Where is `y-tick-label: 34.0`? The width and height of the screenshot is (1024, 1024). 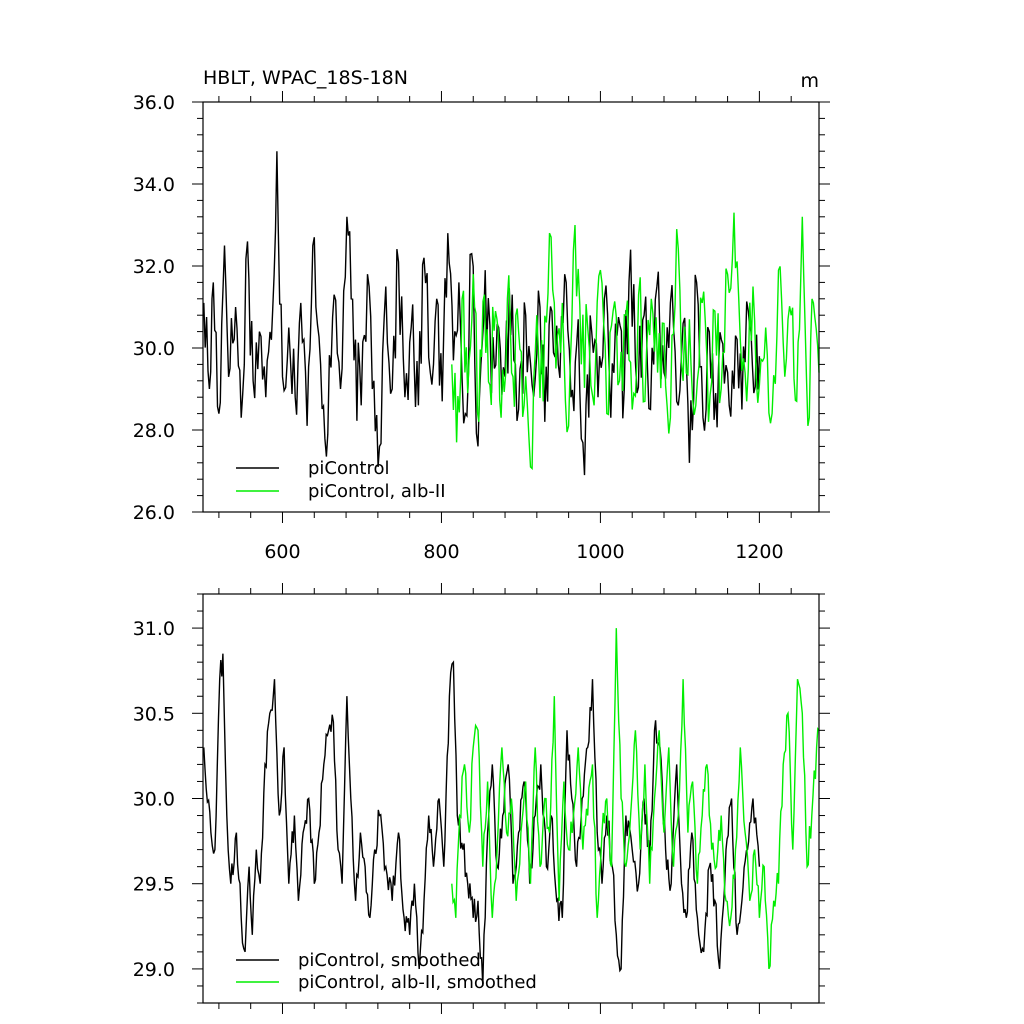 y-tick-label: 34.0 is located at coordinates (154, 185).